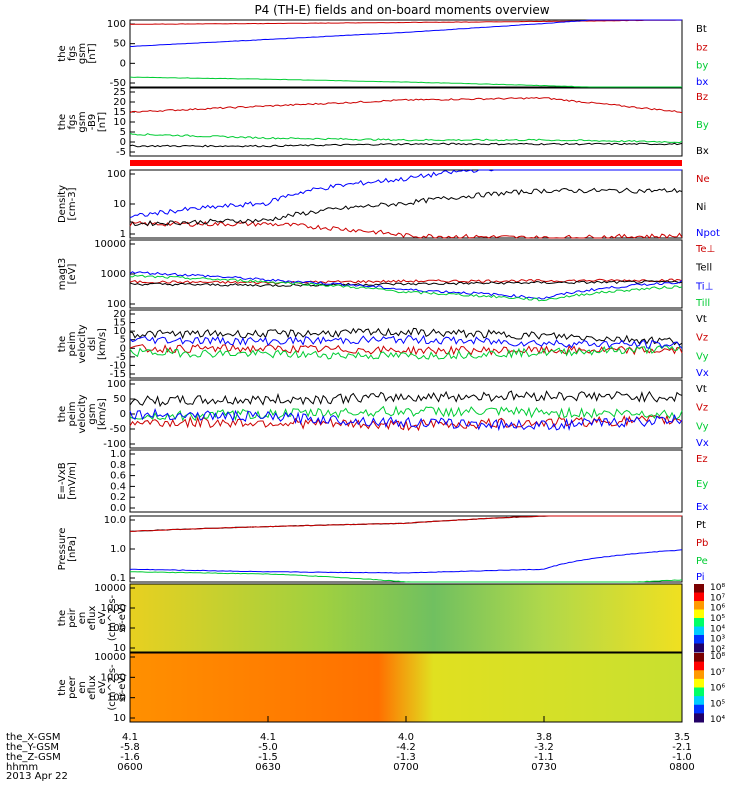  I want to click on y-tick-label: -15, so click(118, 374).